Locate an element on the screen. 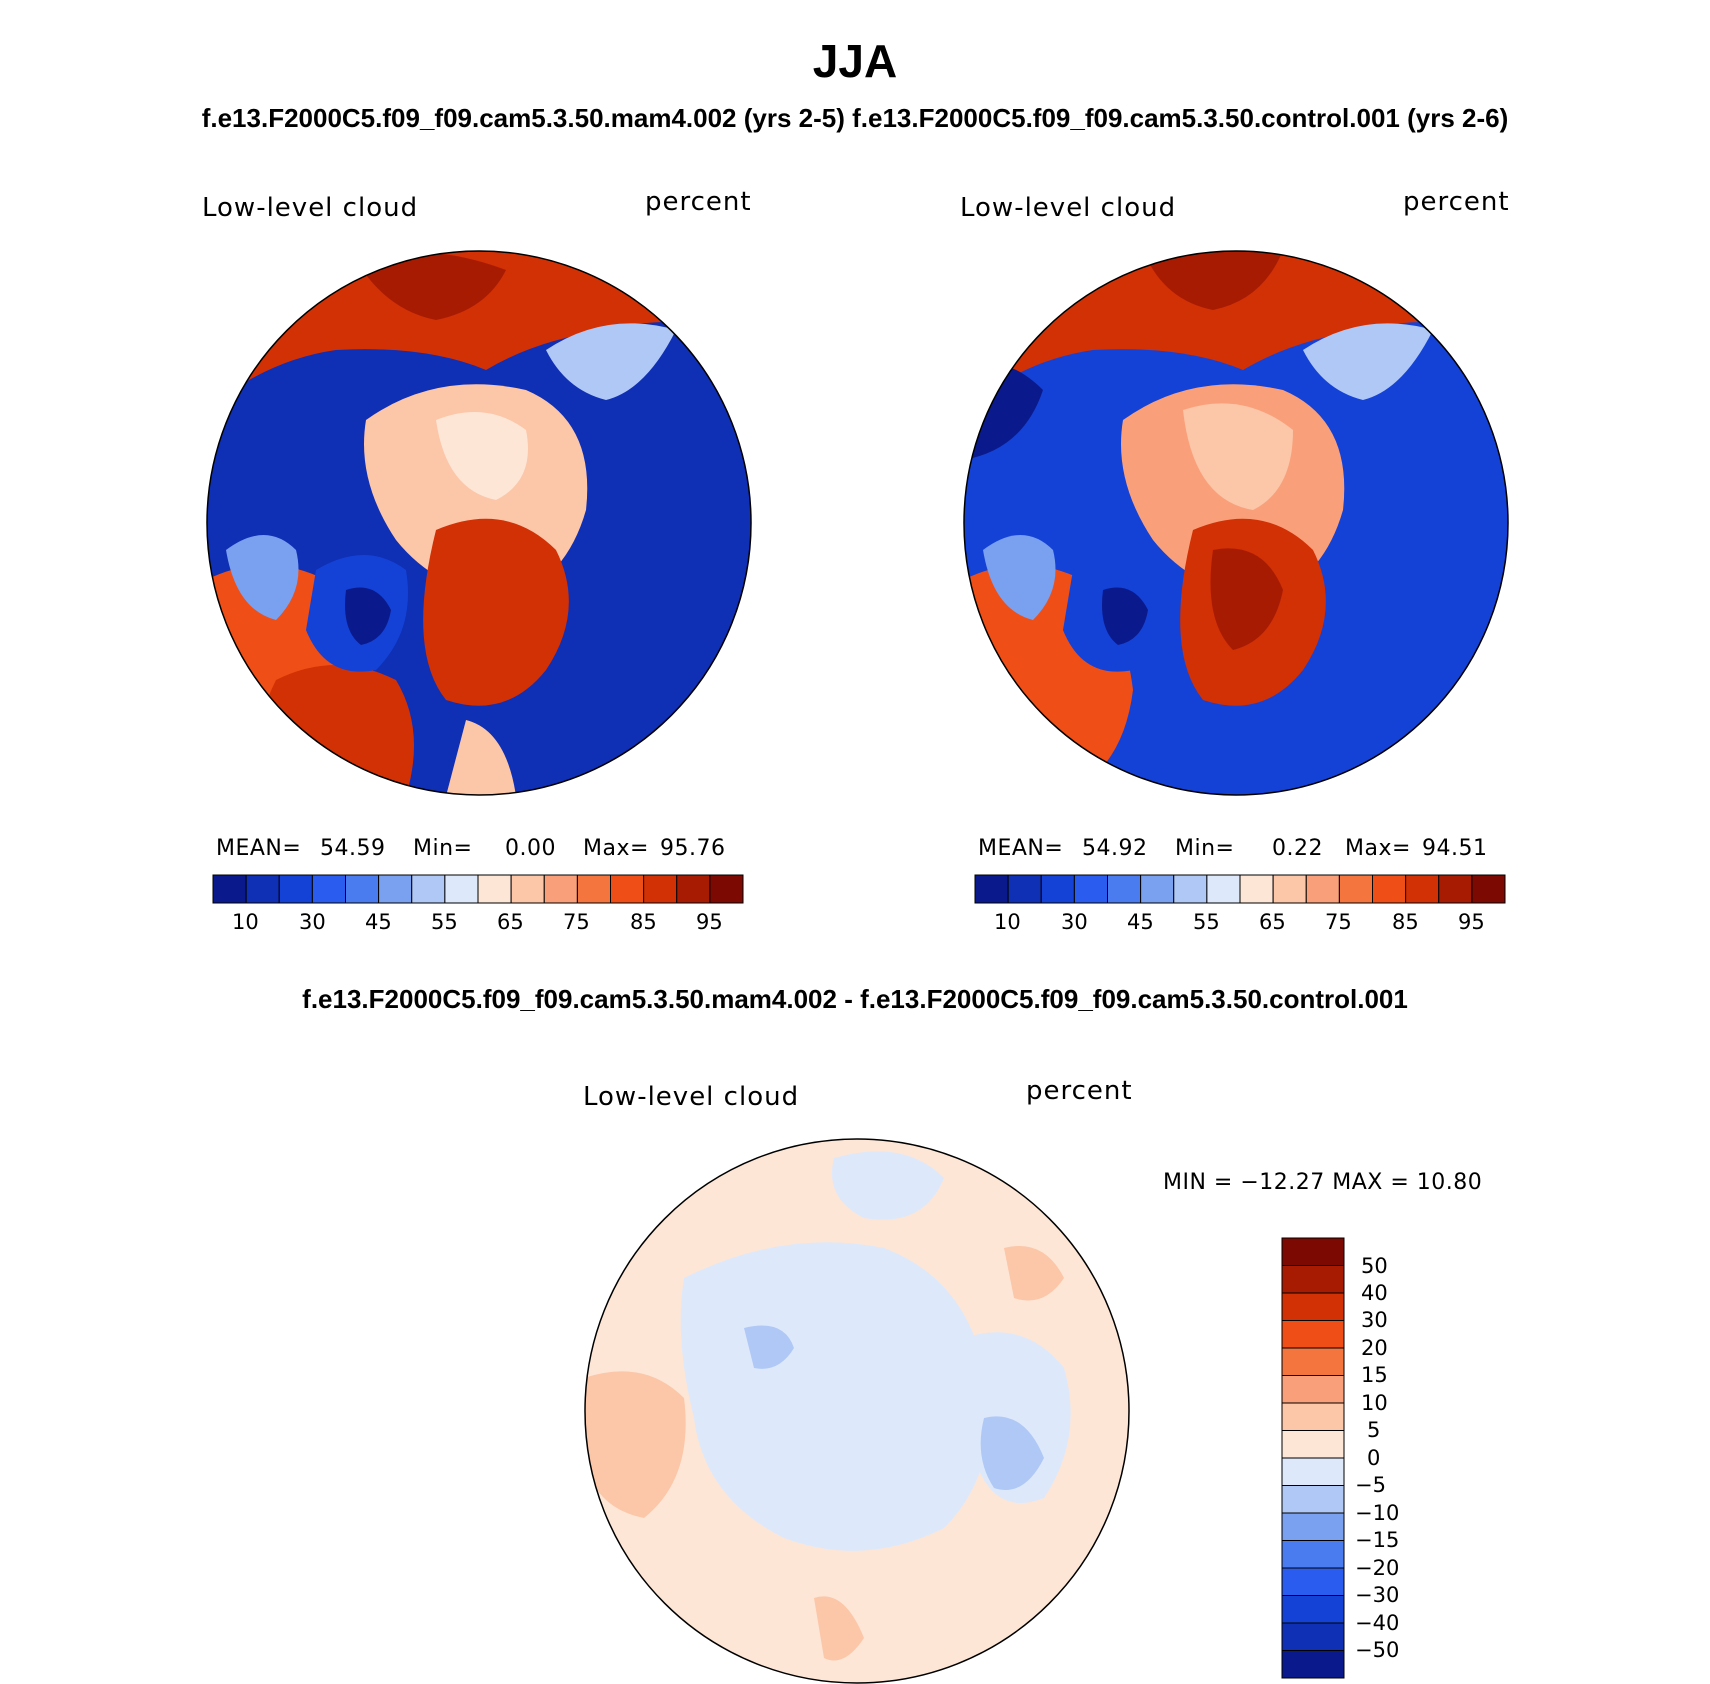 Image resolution: width=1710 pixels, height=1684 pixels. diff-colorbar-tick: 50 is located at coordinates (1374, 1266).